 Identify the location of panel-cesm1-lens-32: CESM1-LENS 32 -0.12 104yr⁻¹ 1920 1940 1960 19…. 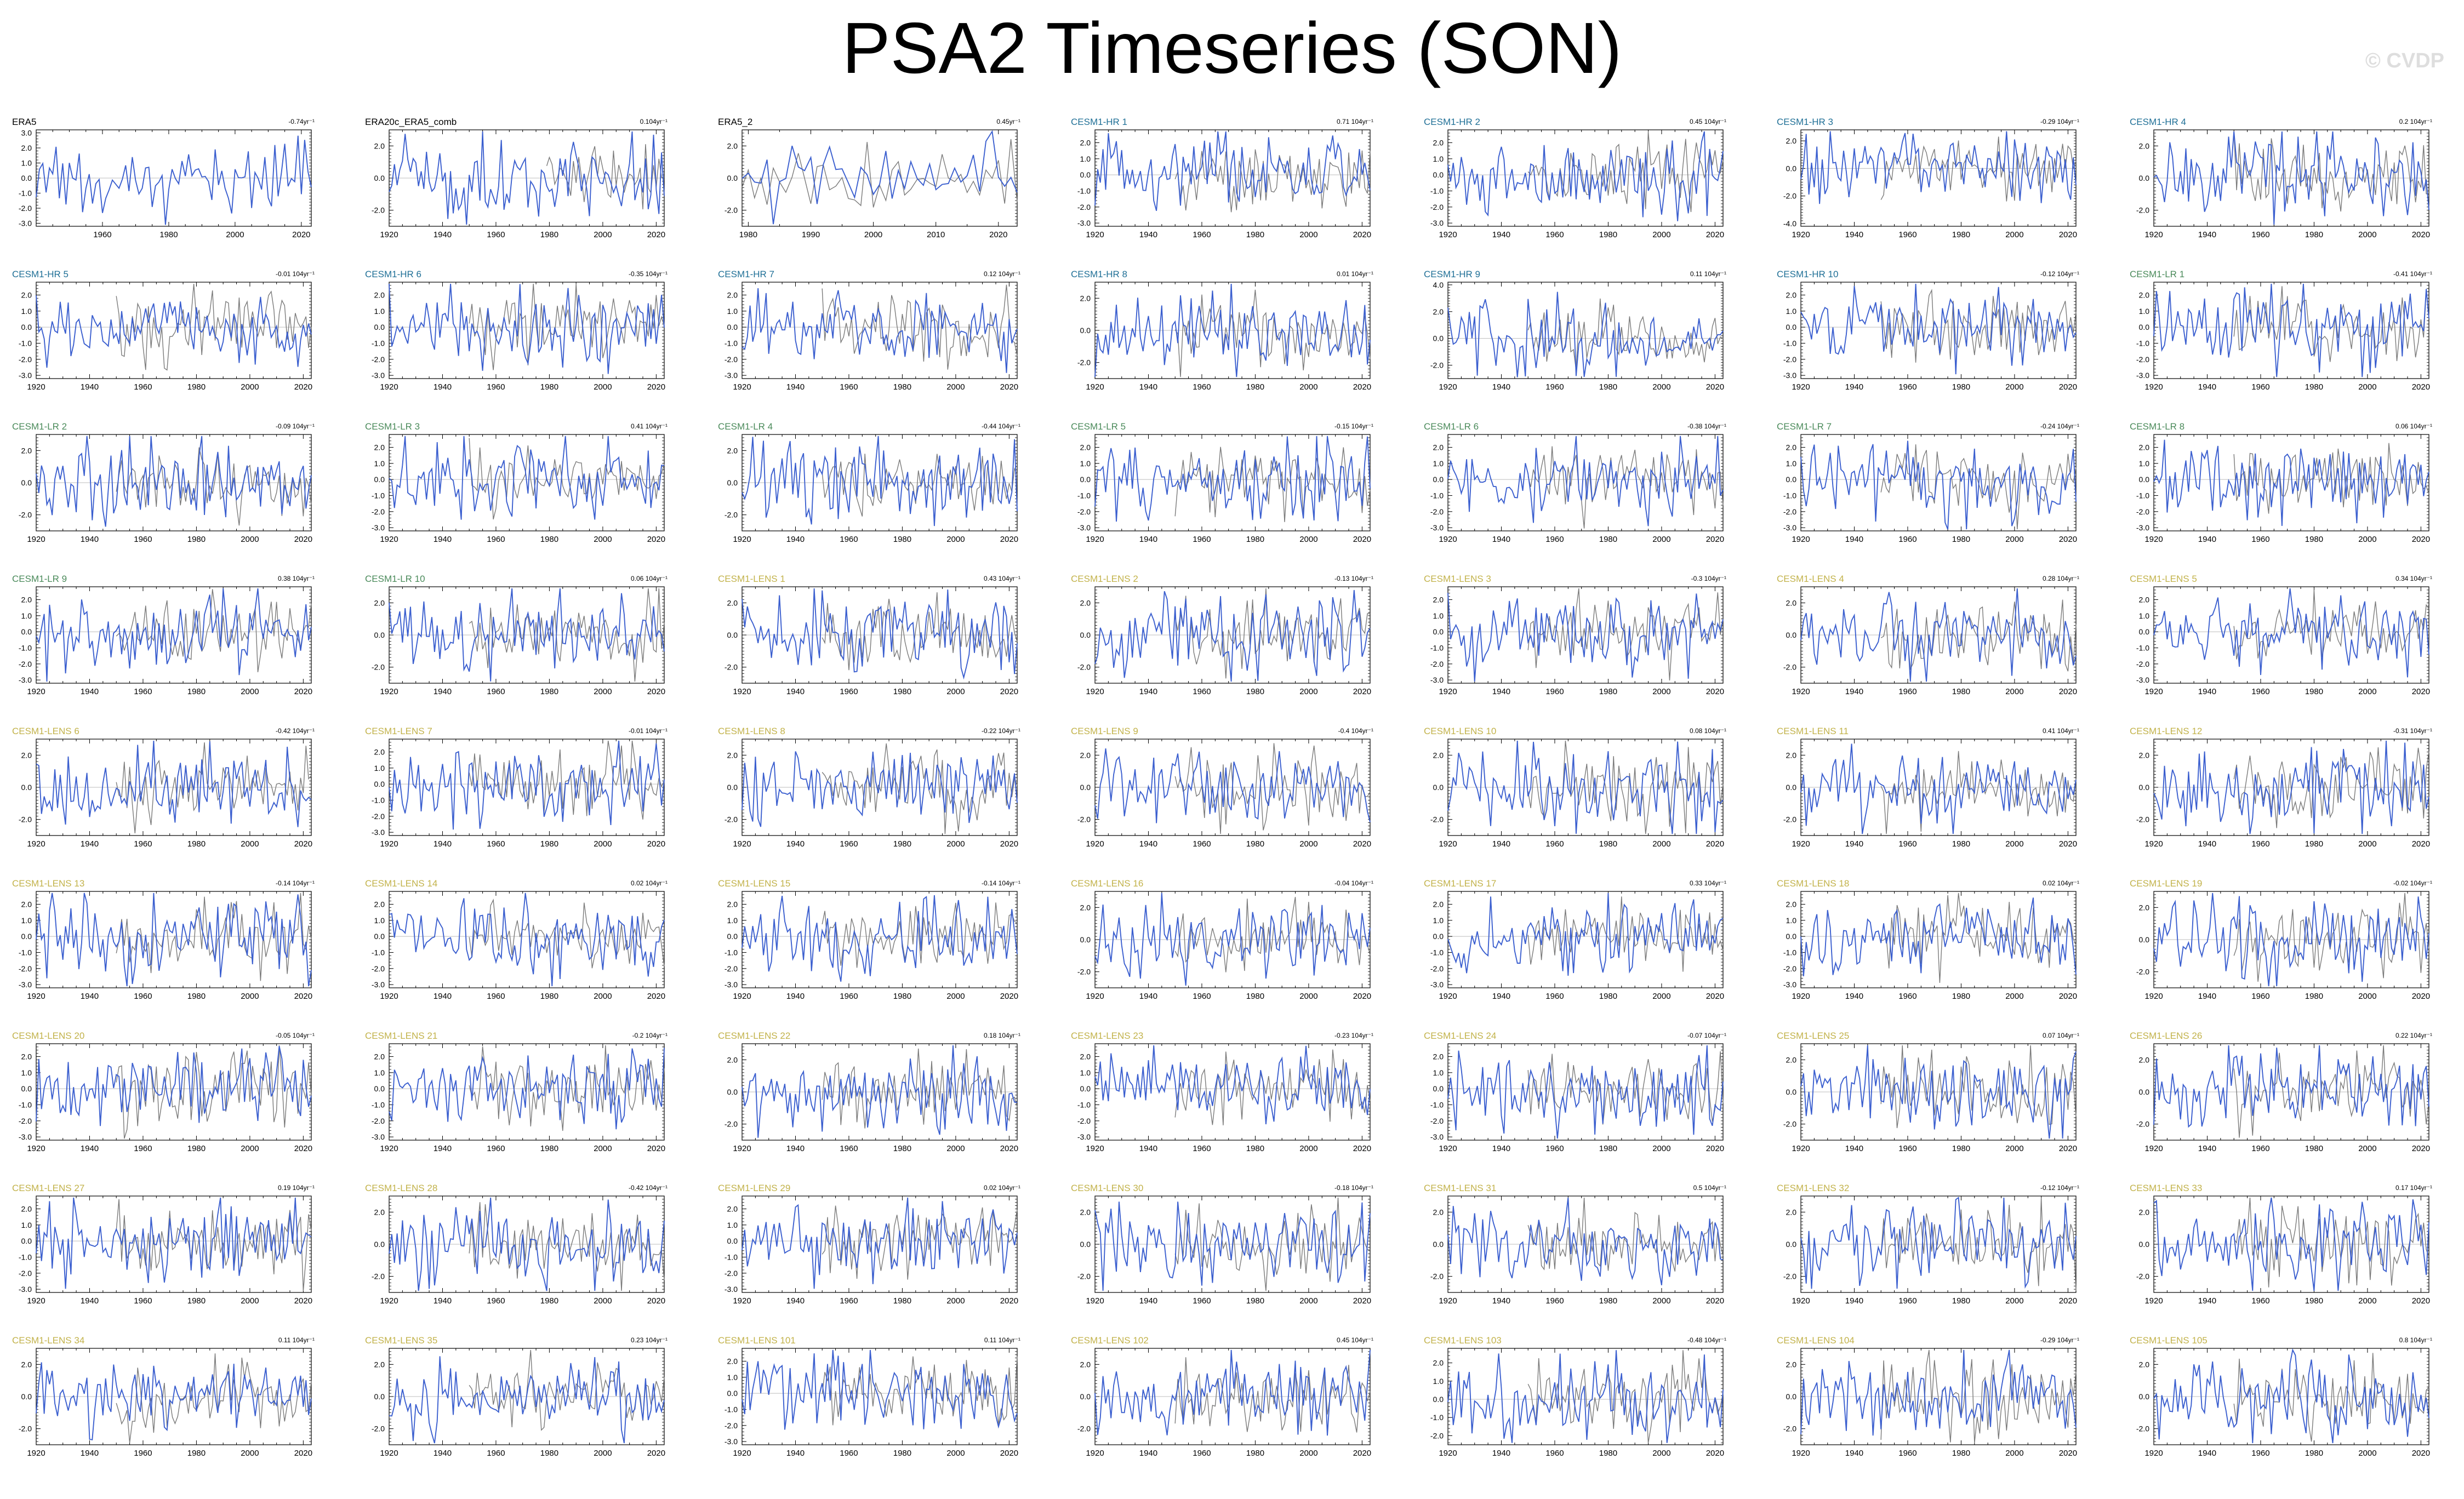
(1928, 1249).